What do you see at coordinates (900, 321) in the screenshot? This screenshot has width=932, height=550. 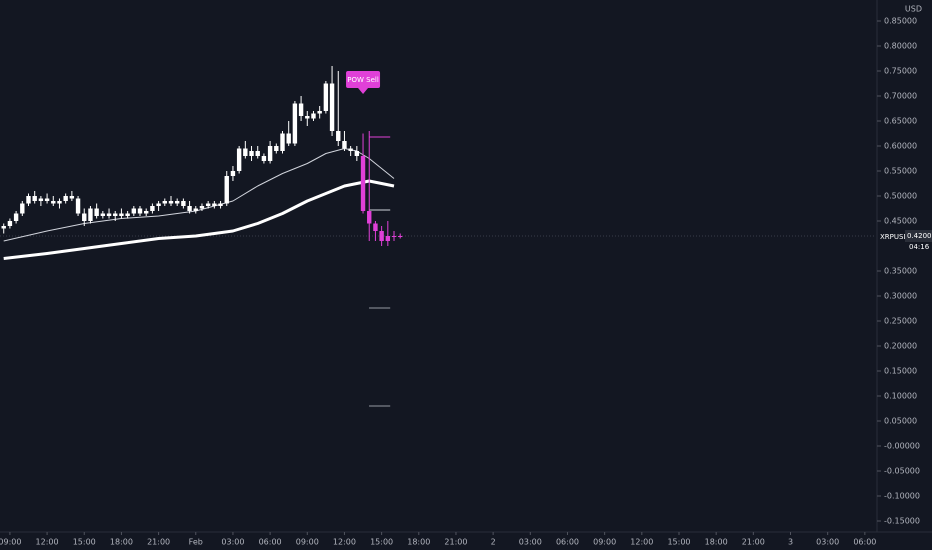 I see `y-tick-label: 0.25000` at bounding box center [900, 321].